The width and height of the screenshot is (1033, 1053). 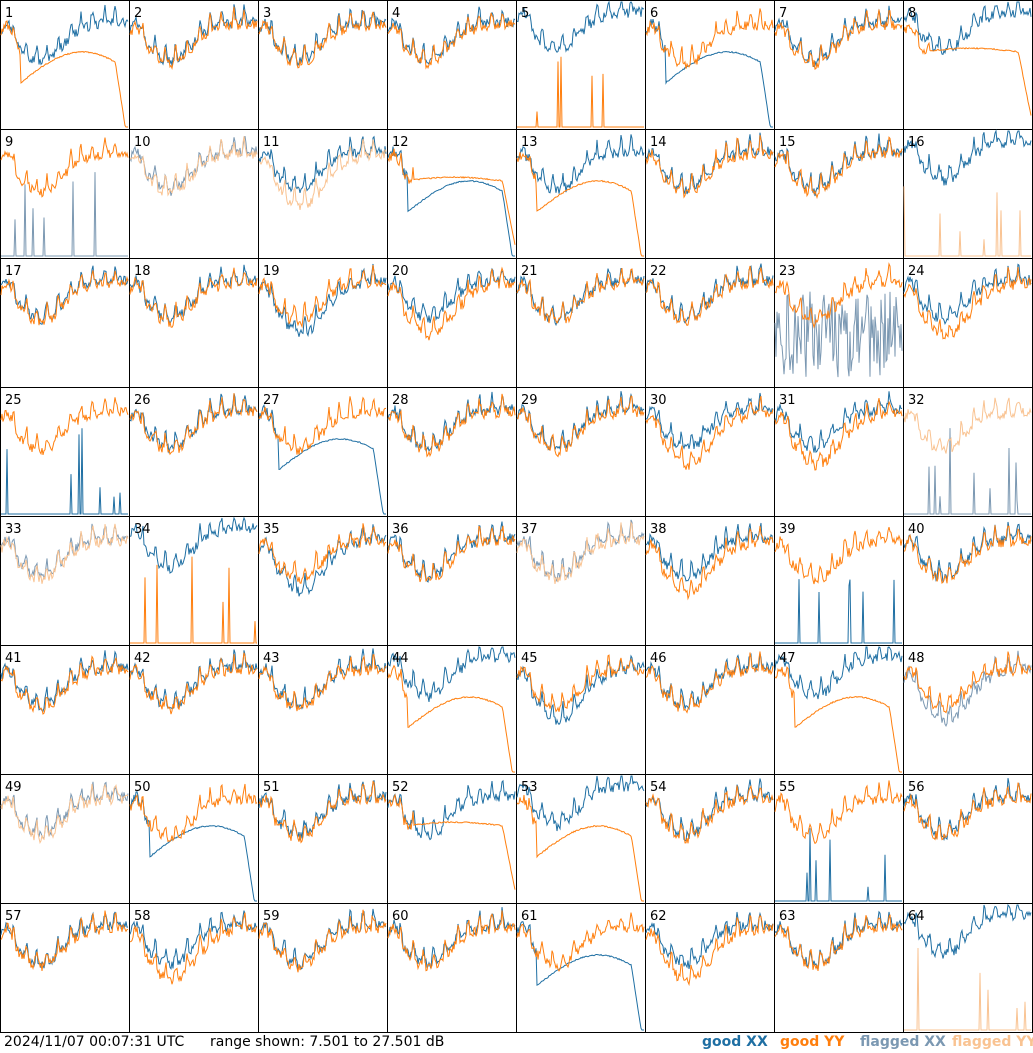 What do you see at coordinates (65, 581) in the screenshot?
I see `tile-33: 33` at bounding box center [65, 581].